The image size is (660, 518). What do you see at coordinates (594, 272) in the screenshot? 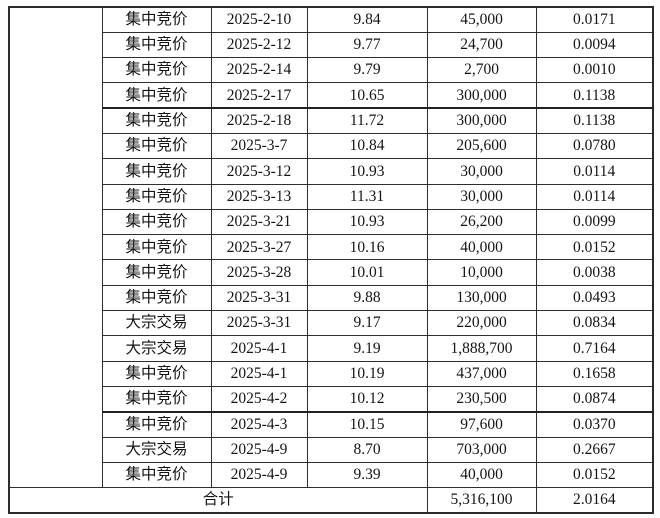
I see `ratio-cell: 0.0038` at bounding box center [594, 272].